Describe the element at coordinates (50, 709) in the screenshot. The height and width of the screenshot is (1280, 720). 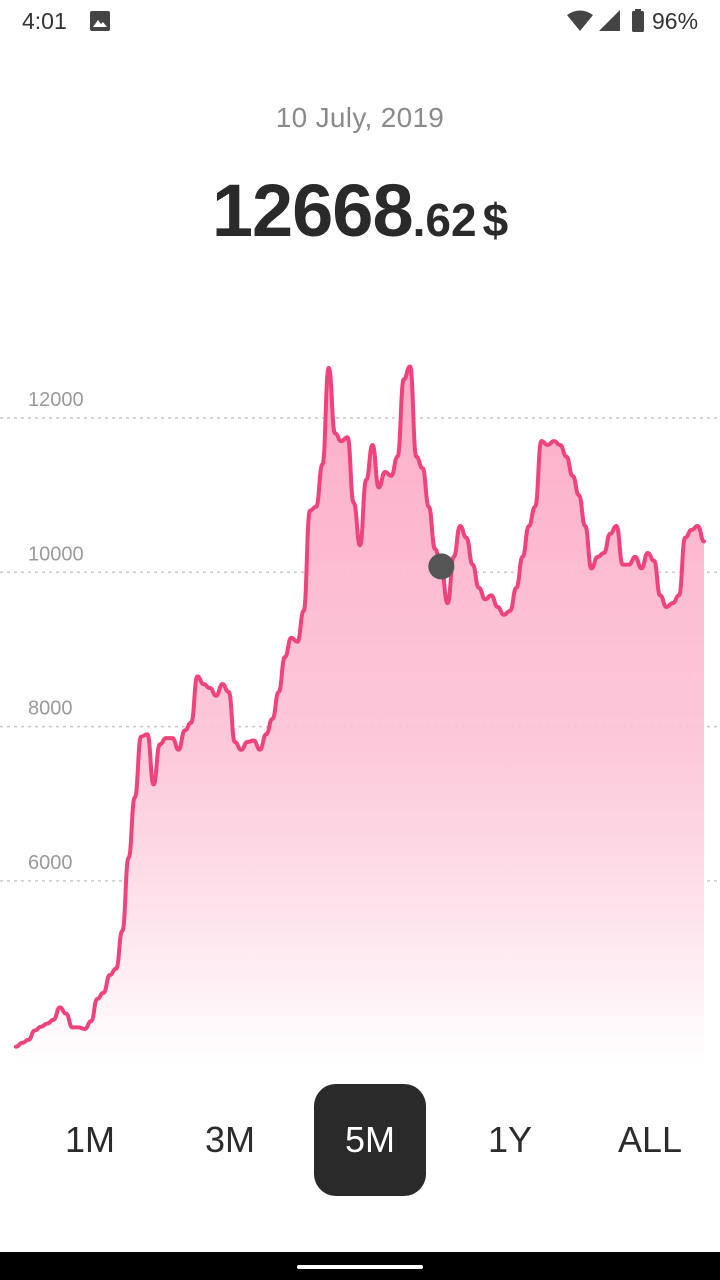
I see `y-tick-label: 8000` at that location.